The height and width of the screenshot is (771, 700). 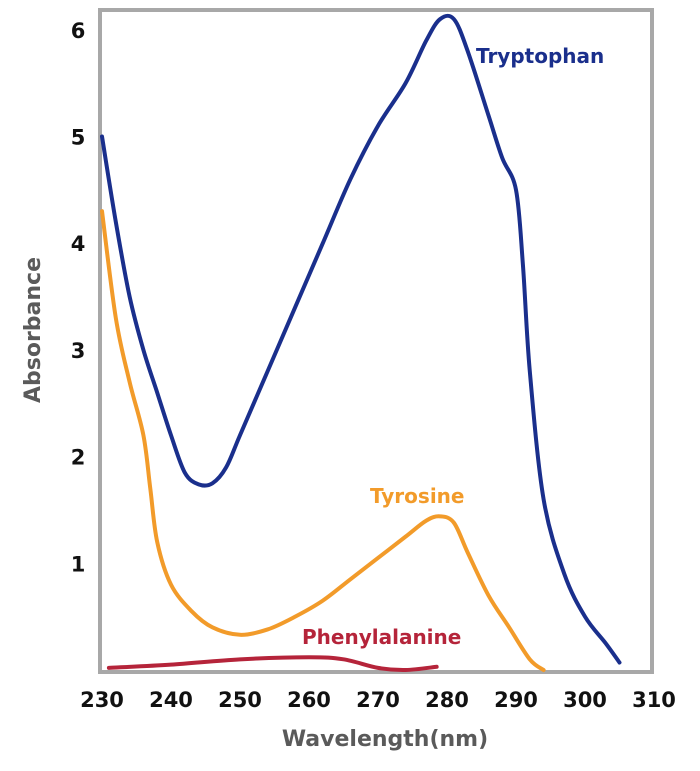 What do you see at coordinates (78, 564) in the screenshot?
I see `y-tick-label: 1` at bounding box center [78, 564].